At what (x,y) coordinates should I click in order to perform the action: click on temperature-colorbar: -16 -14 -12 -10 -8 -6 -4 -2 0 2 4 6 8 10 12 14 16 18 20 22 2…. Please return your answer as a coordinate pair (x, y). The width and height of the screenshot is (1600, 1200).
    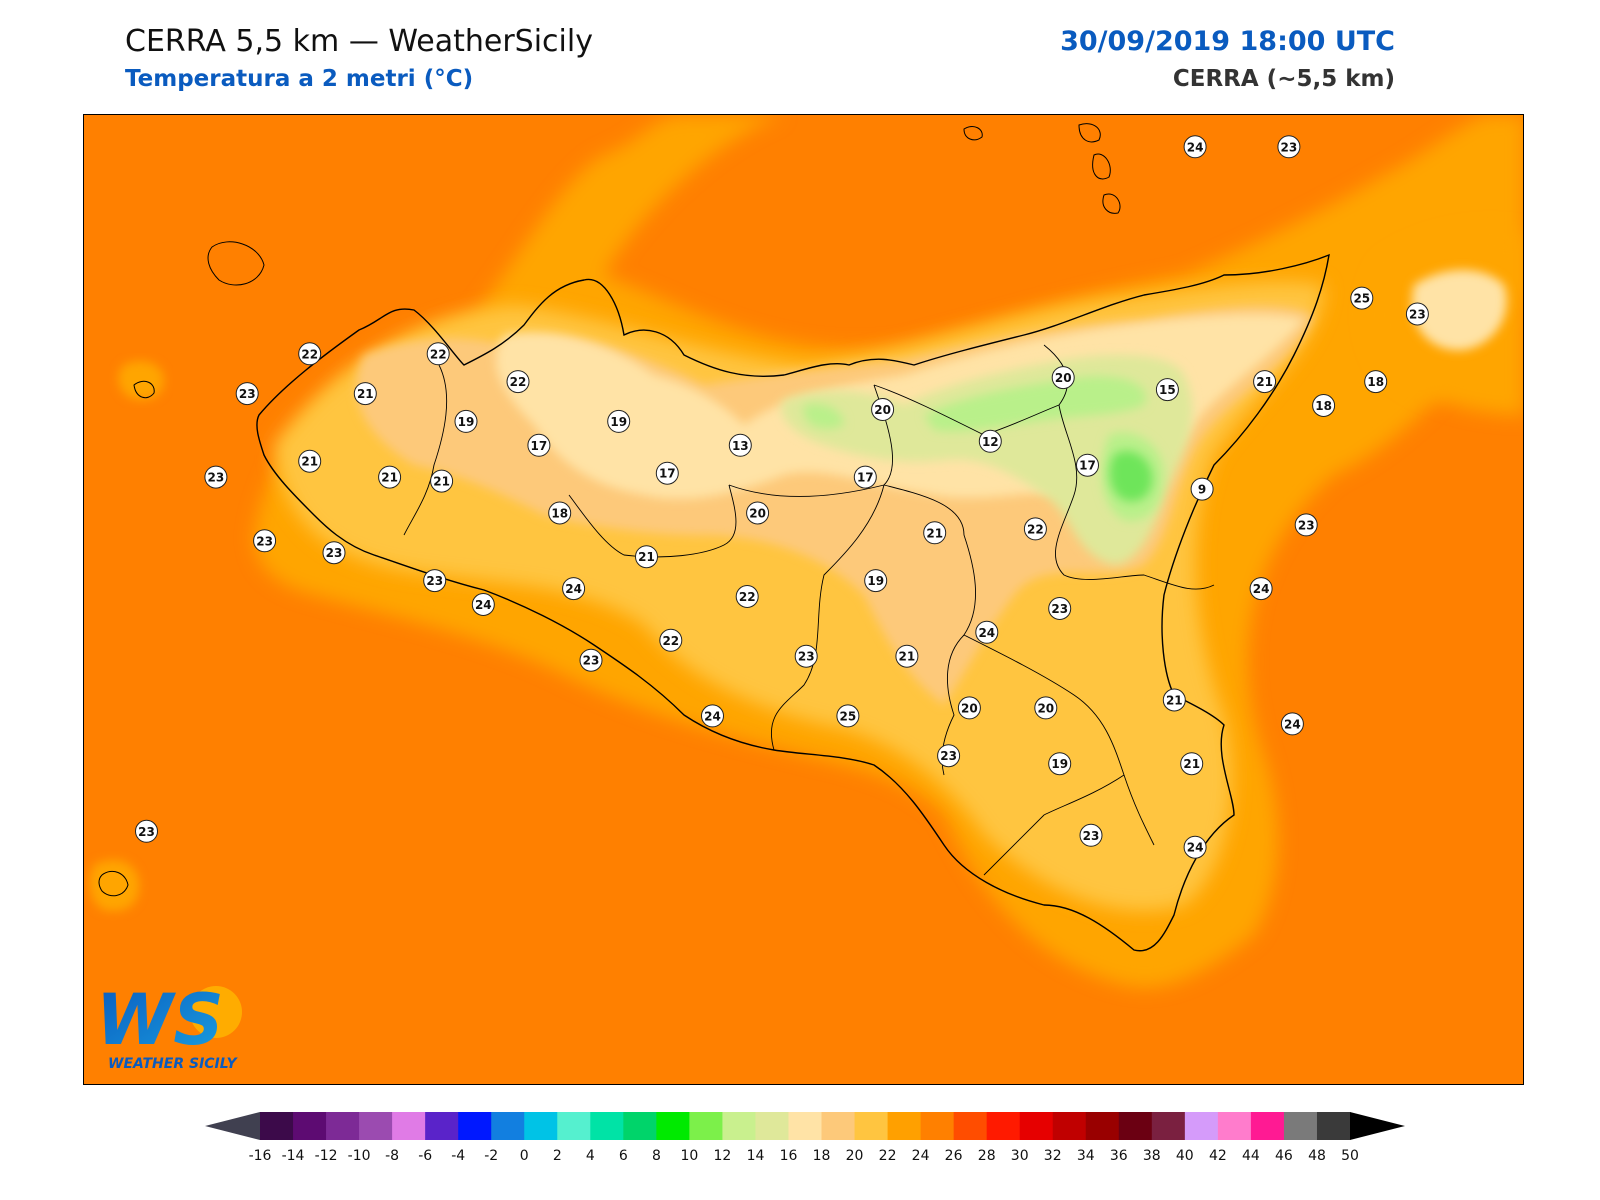
    Looking at the image, I should click on (805, 1138).